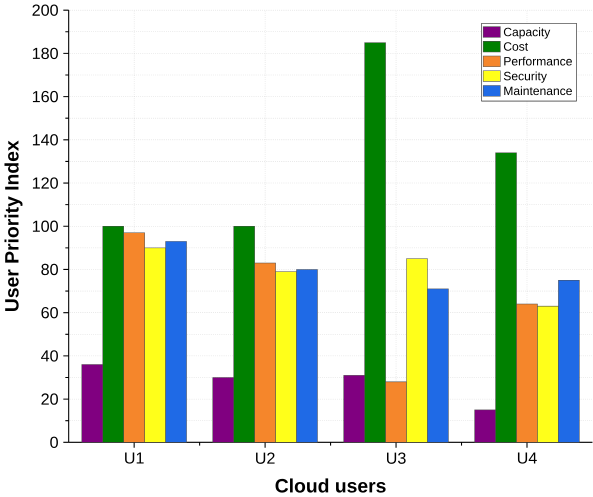  I want to click on y-tick-label: 0, so click(54, 442).